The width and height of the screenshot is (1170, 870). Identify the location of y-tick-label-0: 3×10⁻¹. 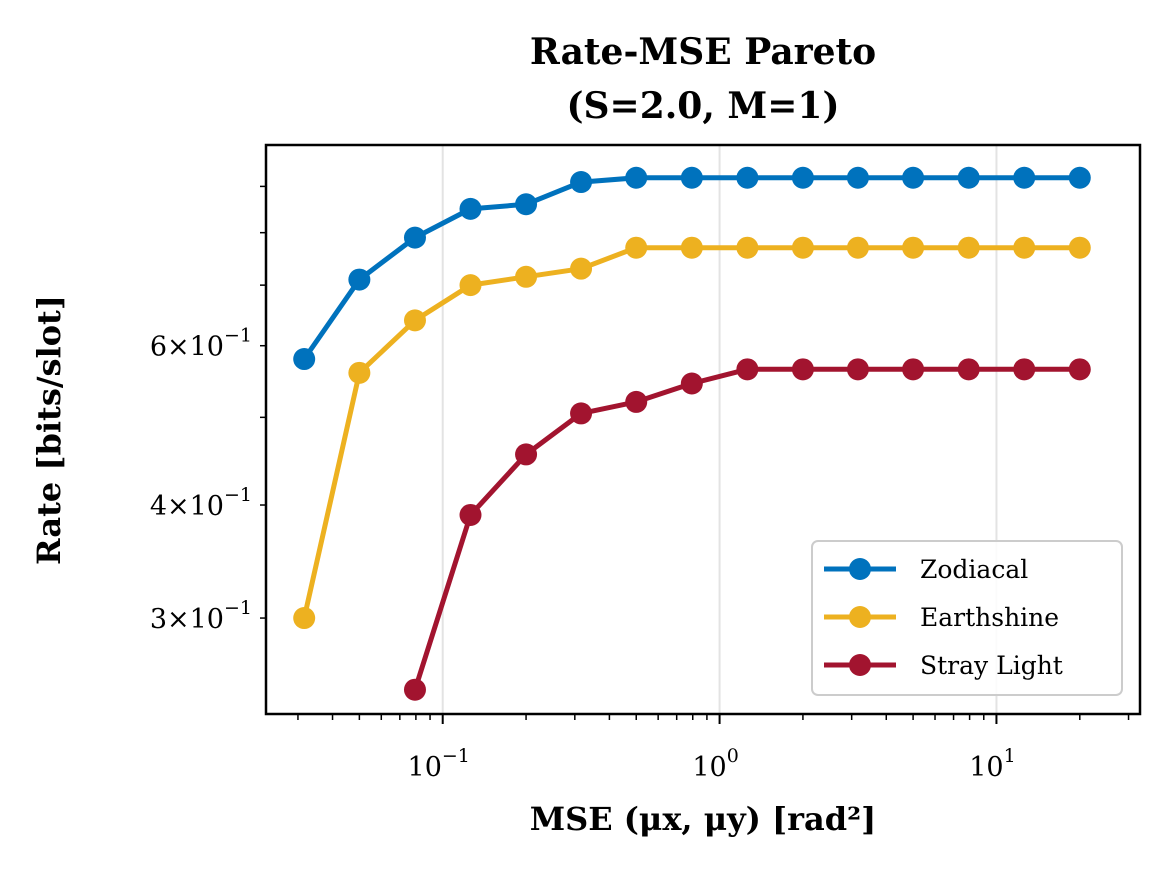
(201, 616).